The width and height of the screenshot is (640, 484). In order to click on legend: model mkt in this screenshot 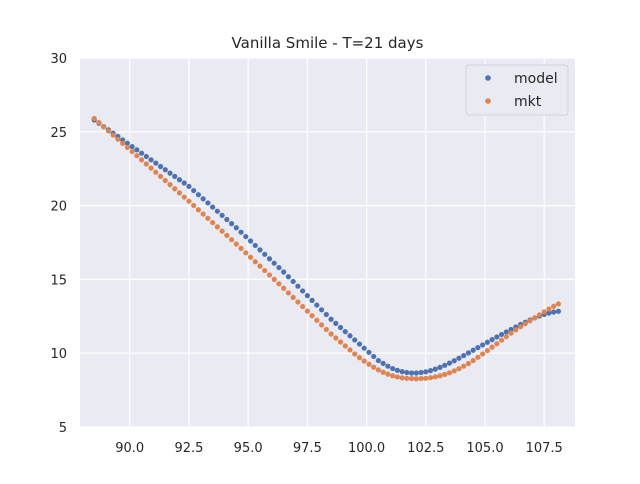, I will do `click(517, 90)`.